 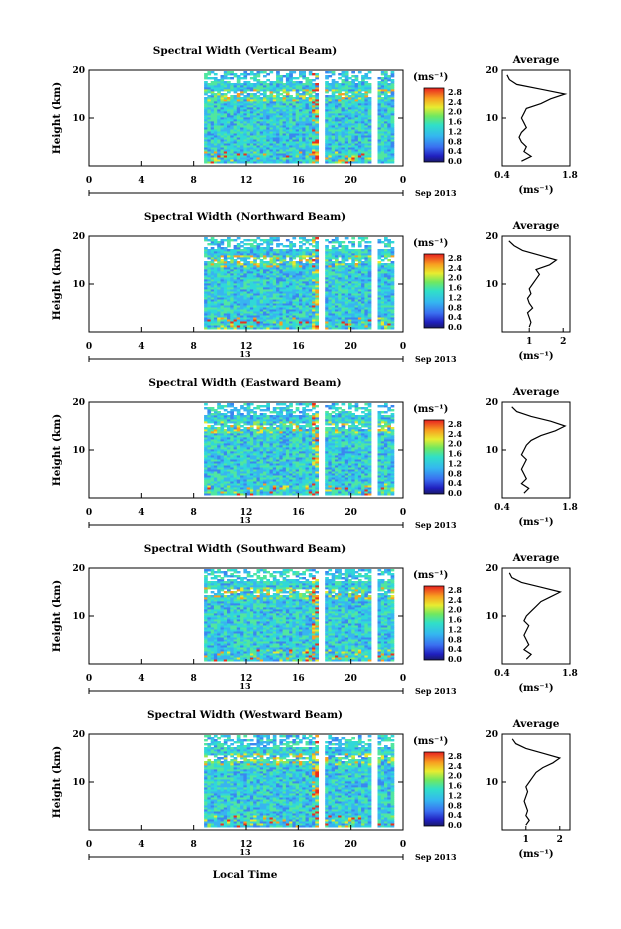 I want to click on panel-title: Spectral Width (Westward Beam), so click(x=245, y=715).